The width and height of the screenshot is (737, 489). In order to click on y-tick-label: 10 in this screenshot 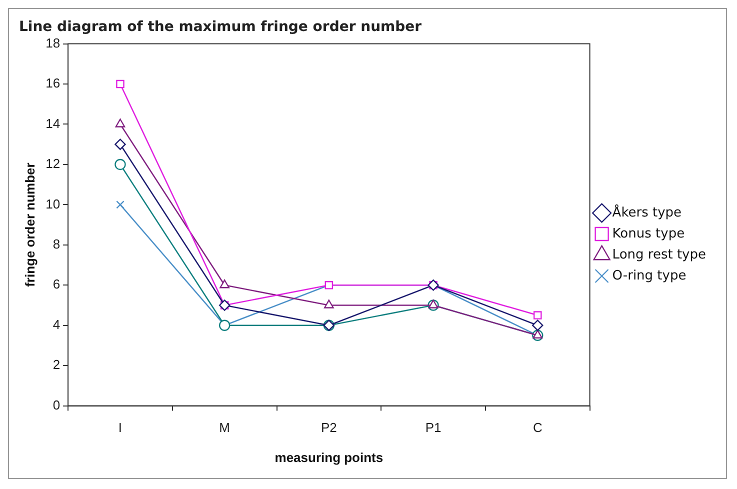, I will do `click(53, 204)`.